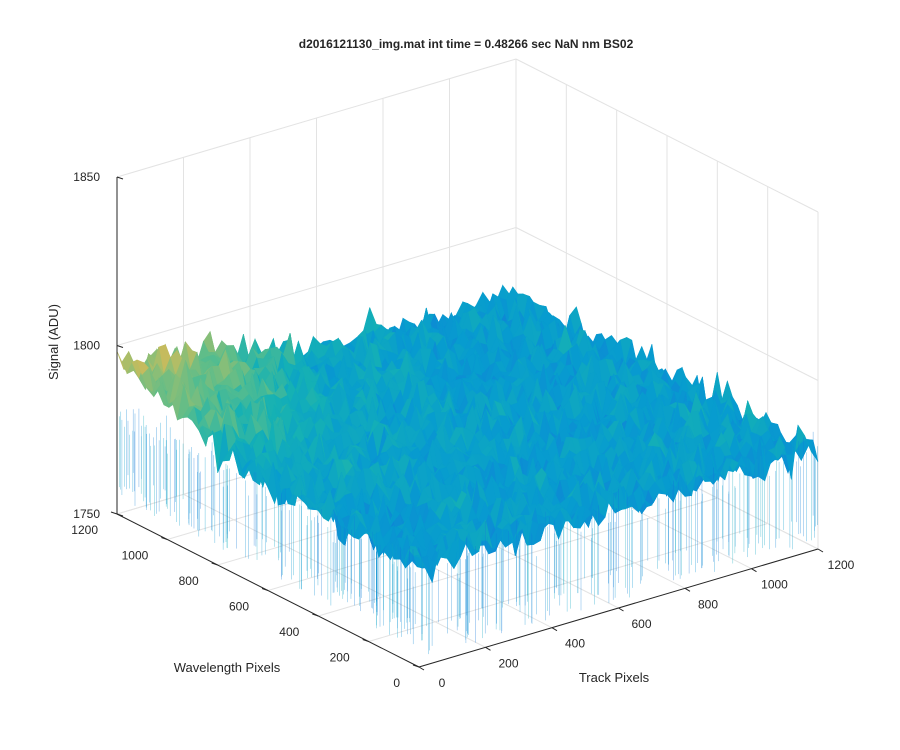  Describe the element at coordinates (396, 683) in the screenshot. I see `y-tick-label: 0` at that location.